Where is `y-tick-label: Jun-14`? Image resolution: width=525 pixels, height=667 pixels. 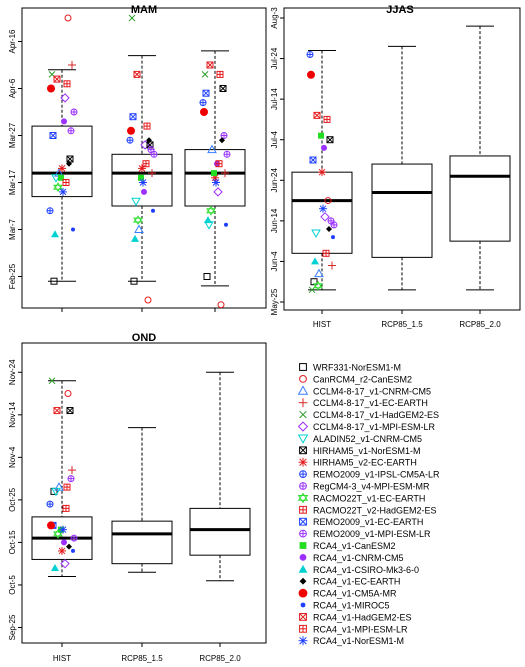
y-tick-label: Jun-14 is located at coordinates (274, 220).